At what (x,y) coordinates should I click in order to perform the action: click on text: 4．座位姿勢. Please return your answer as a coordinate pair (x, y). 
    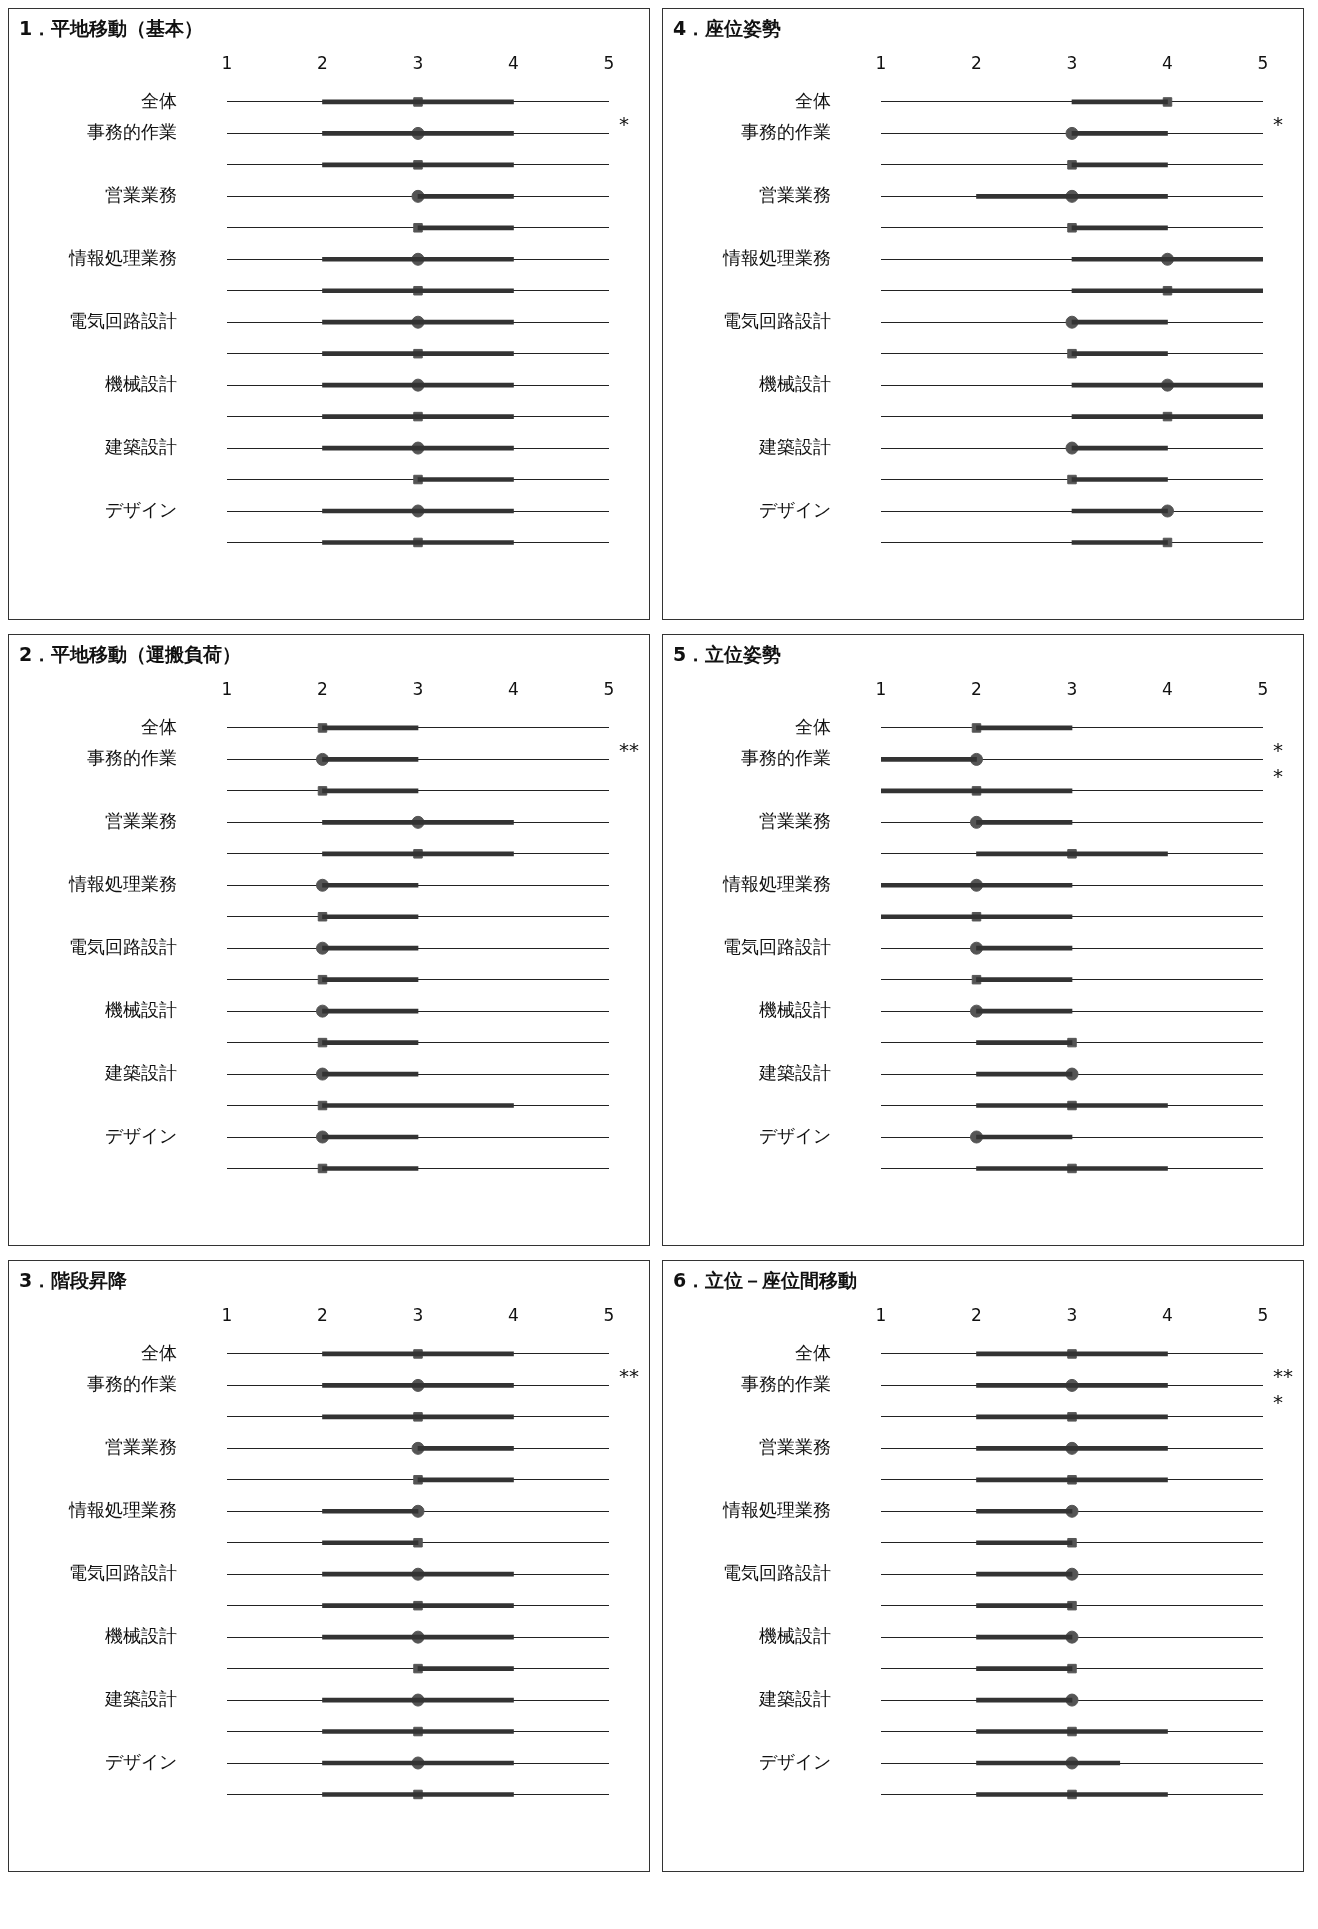
    Looking at the image, I should click on (727, 28).